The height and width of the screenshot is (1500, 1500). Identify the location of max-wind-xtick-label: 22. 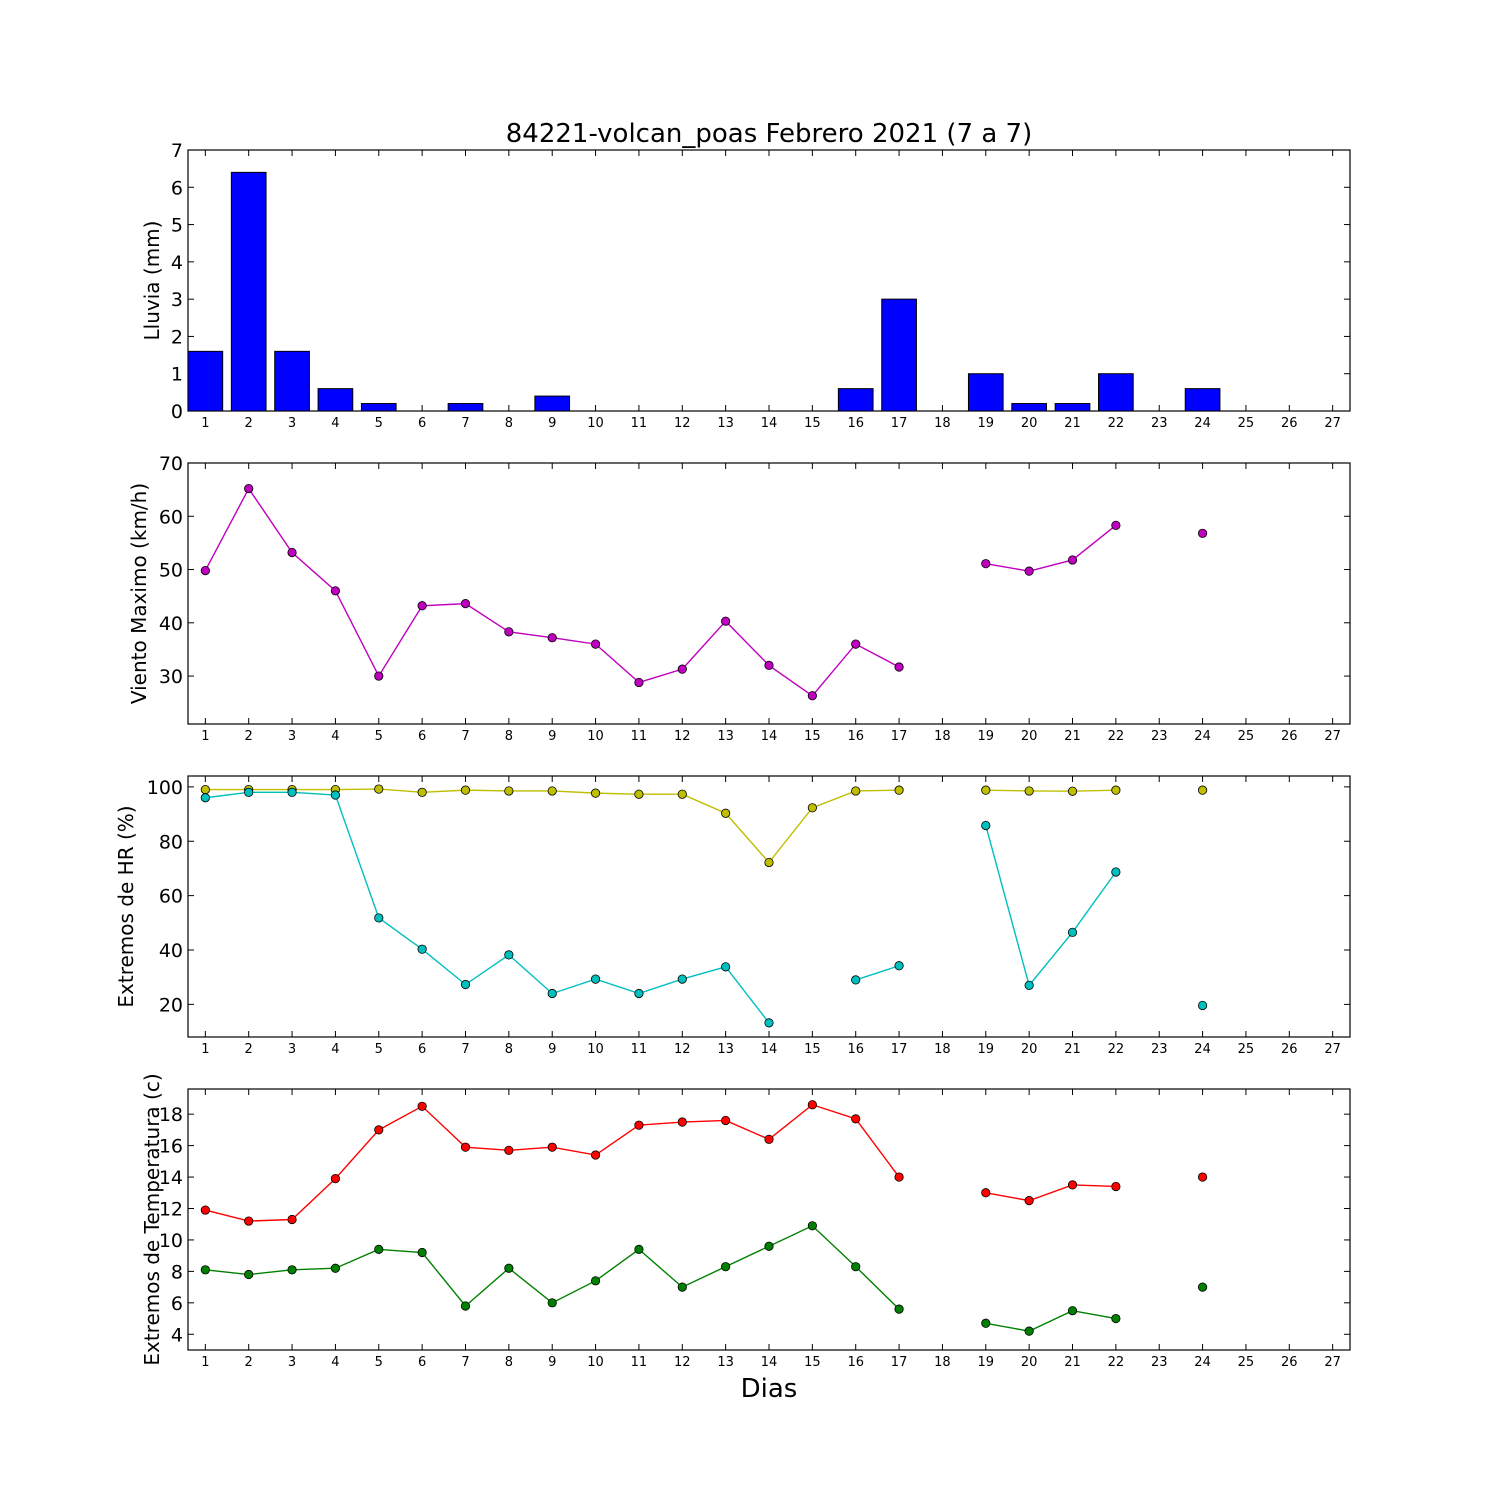
(1116, 736).